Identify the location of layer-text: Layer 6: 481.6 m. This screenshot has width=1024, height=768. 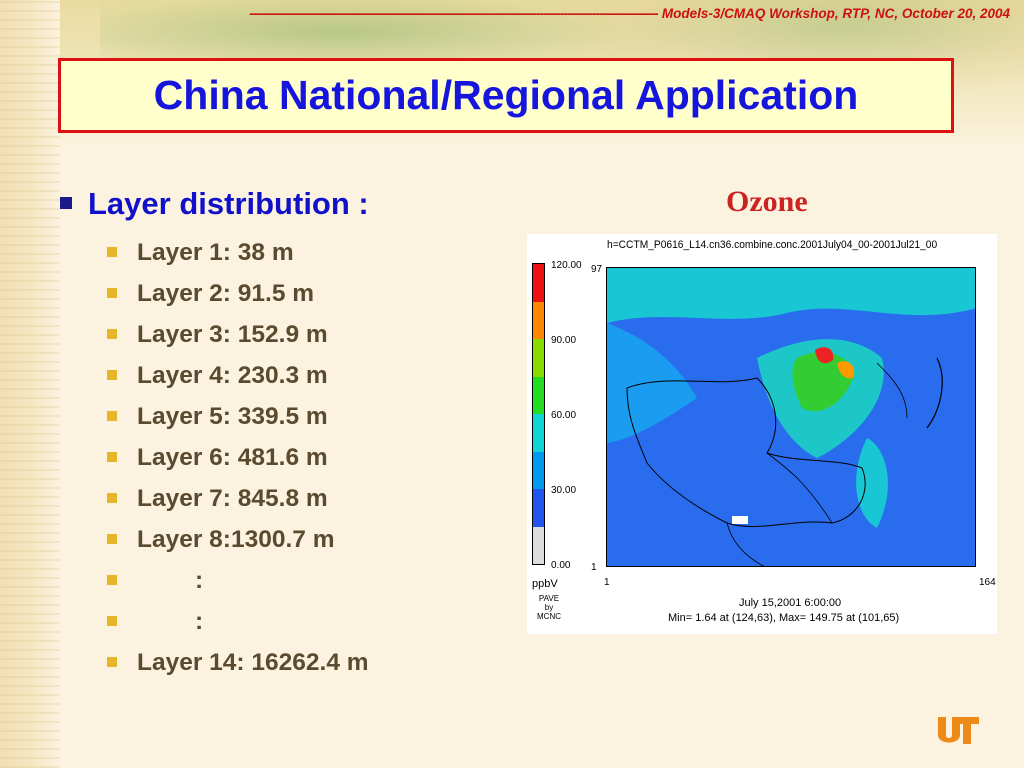
(232, 457).